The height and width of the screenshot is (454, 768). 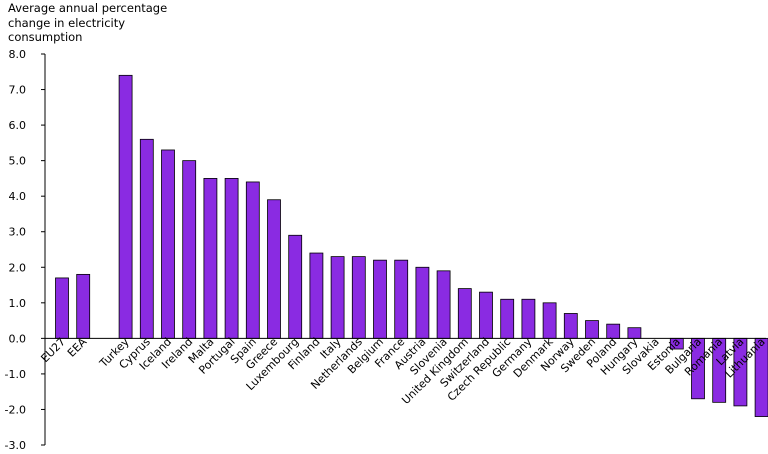 I want to click on bar-cyprus, so click(x=146, y=238).